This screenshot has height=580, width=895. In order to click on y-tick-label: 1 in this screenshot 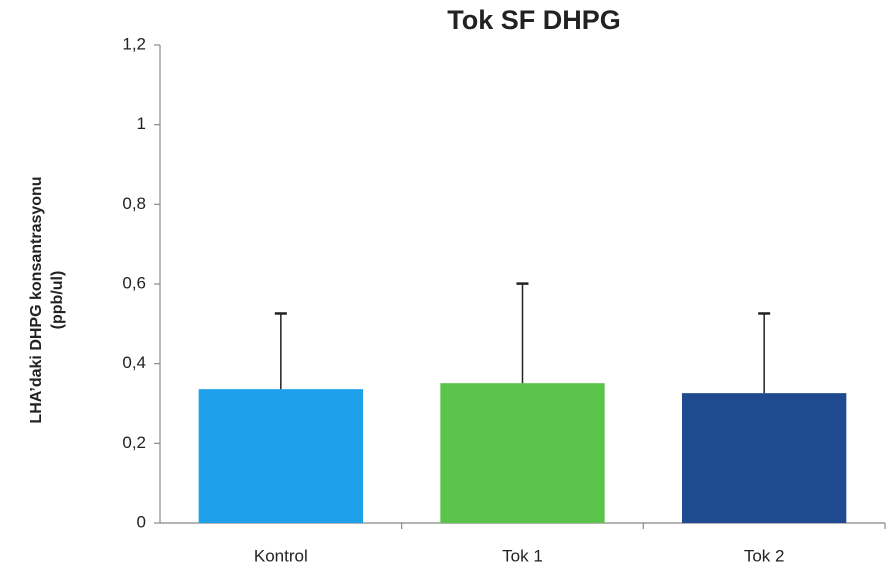, I will do `click(141, 123)`.